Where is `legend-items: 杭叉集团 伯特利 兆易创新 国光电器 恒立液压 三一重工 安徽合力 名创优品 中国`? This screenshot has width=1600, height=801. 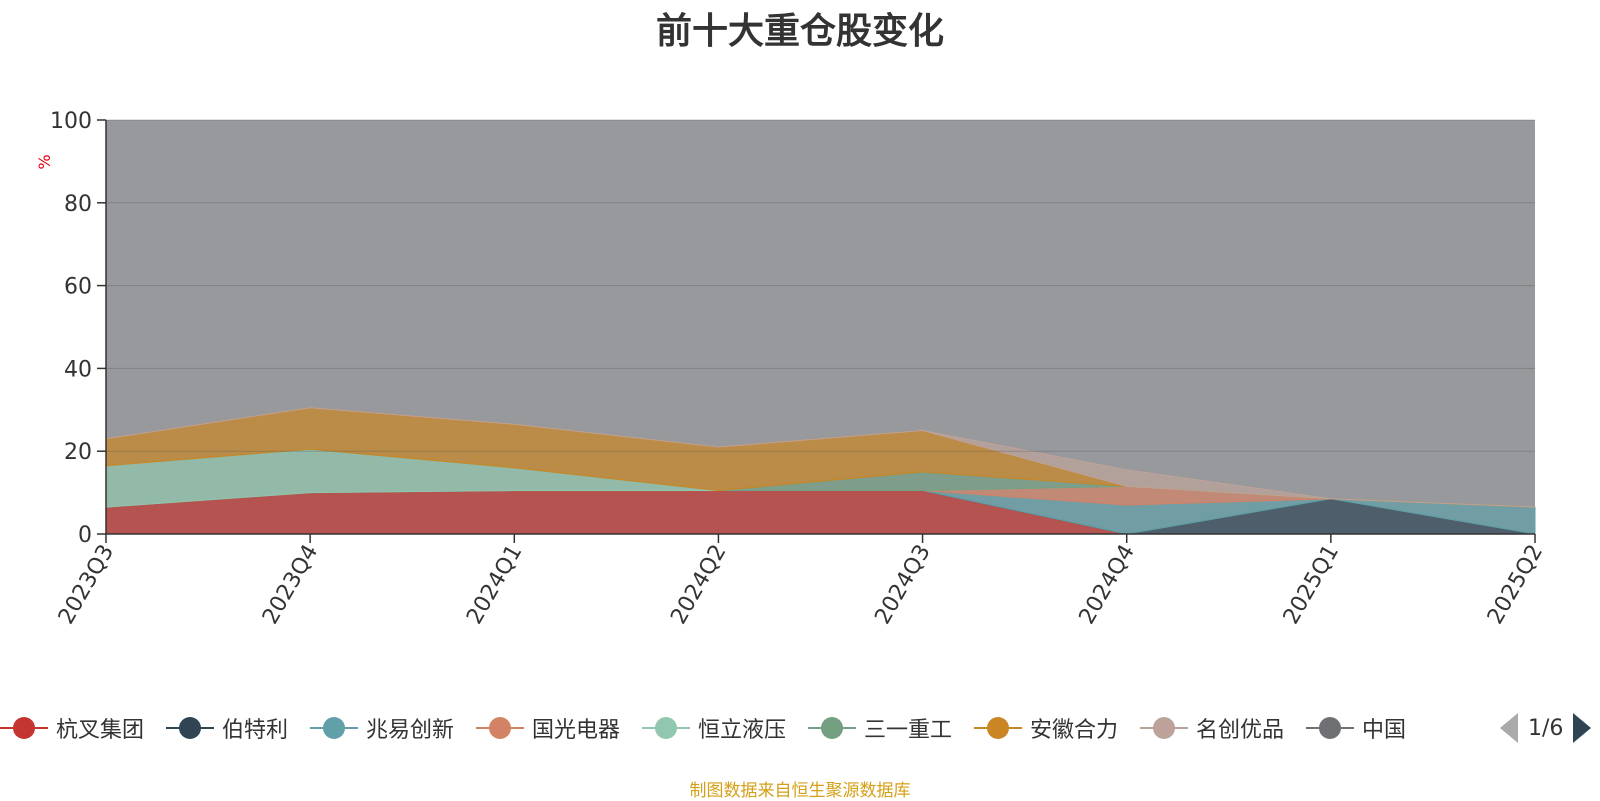 legend-items: 杭叉集团 伯特利 兆易创新 国光电器 恒立液压 三一重工 安徽合力 名创优品 中国 is located at coordinates (735, 730).